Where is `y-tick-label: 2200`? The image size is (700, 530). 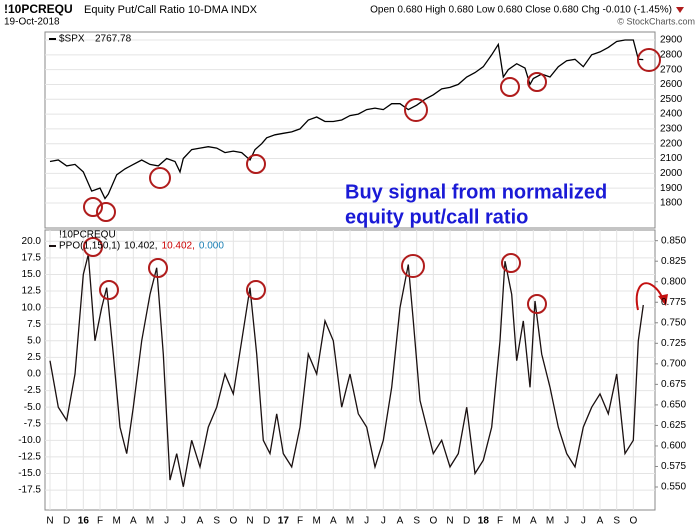
y-tick-label: 2200 is located at coordinates (671, 143).